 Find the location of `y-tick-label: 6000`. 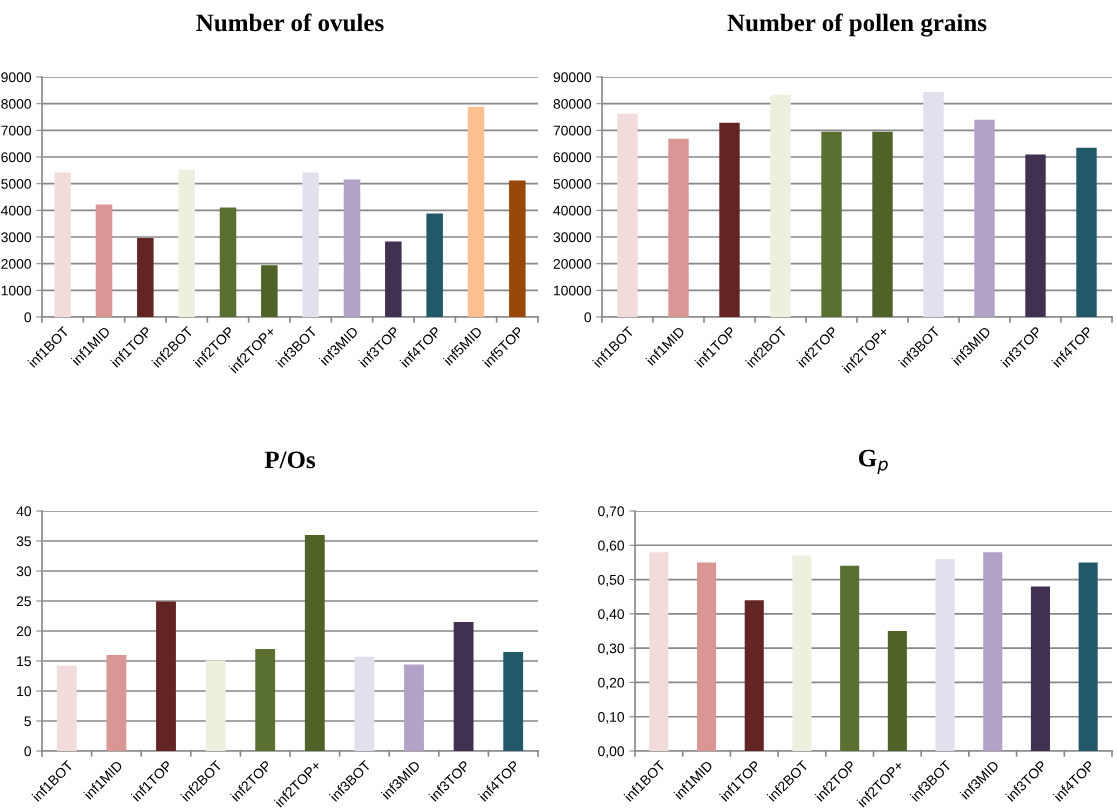

y-tick-label: 6000 is located at coordinates (16, 157).